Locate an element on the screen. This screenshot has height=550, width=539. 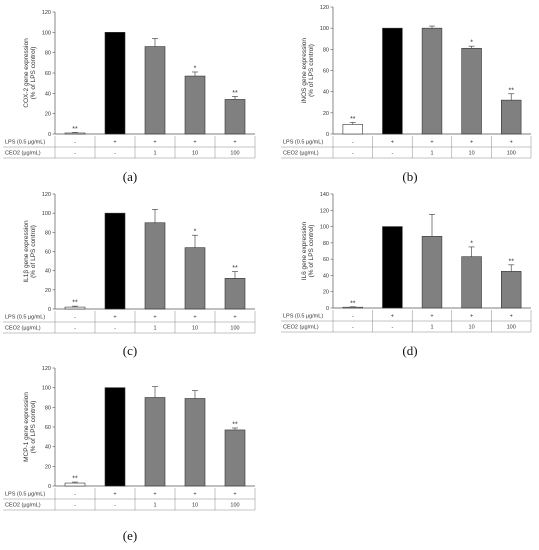
y-axis-title: IL1β gene expression is located at coordinates (26, 251).